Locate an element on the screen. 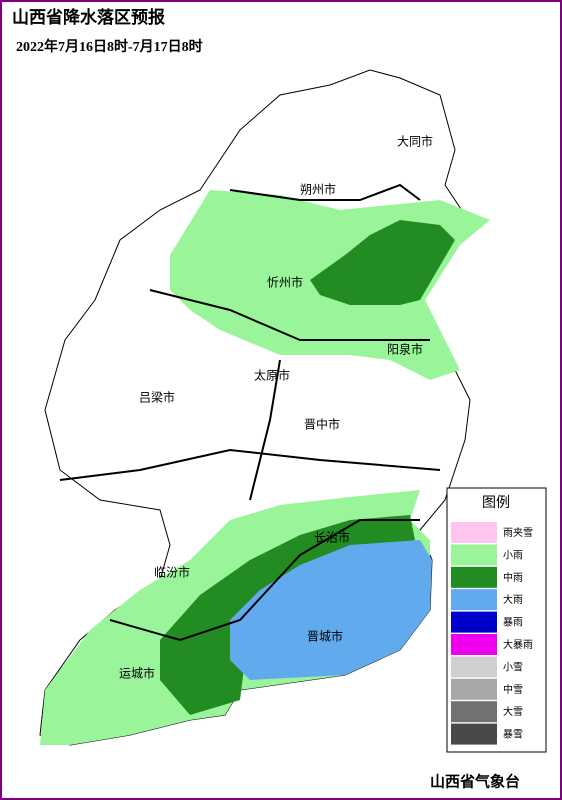  city-label: 太原市 is located at coordinates (272, 375).